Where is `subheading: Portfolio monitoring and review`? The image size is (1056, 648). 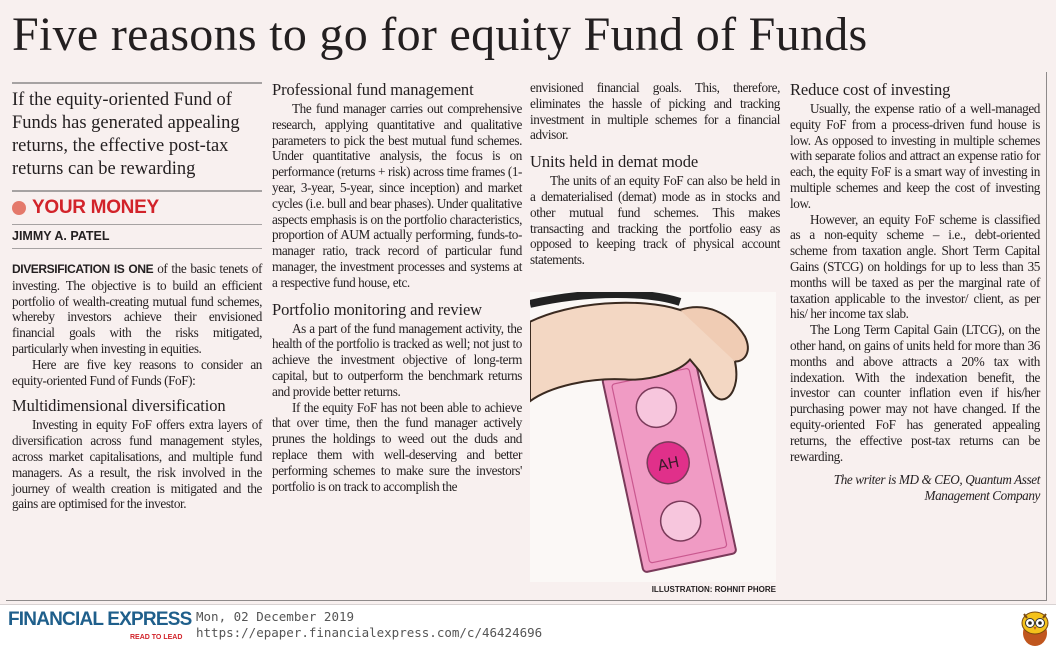 subheading: Portfolio monitoring and review is located at coordinates (377, 309).